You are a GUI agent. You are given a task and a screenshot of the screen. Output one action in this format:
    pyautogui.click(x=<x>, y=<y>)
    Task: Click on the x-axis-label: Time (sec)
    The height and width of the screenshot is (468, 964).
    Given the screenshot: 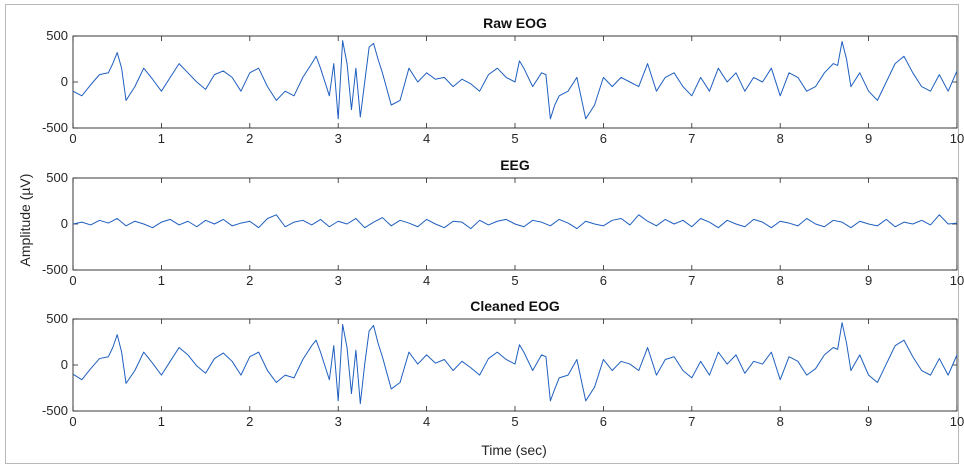 What is the action you would take?
    pyautogui.click(x=514, y=450)
    